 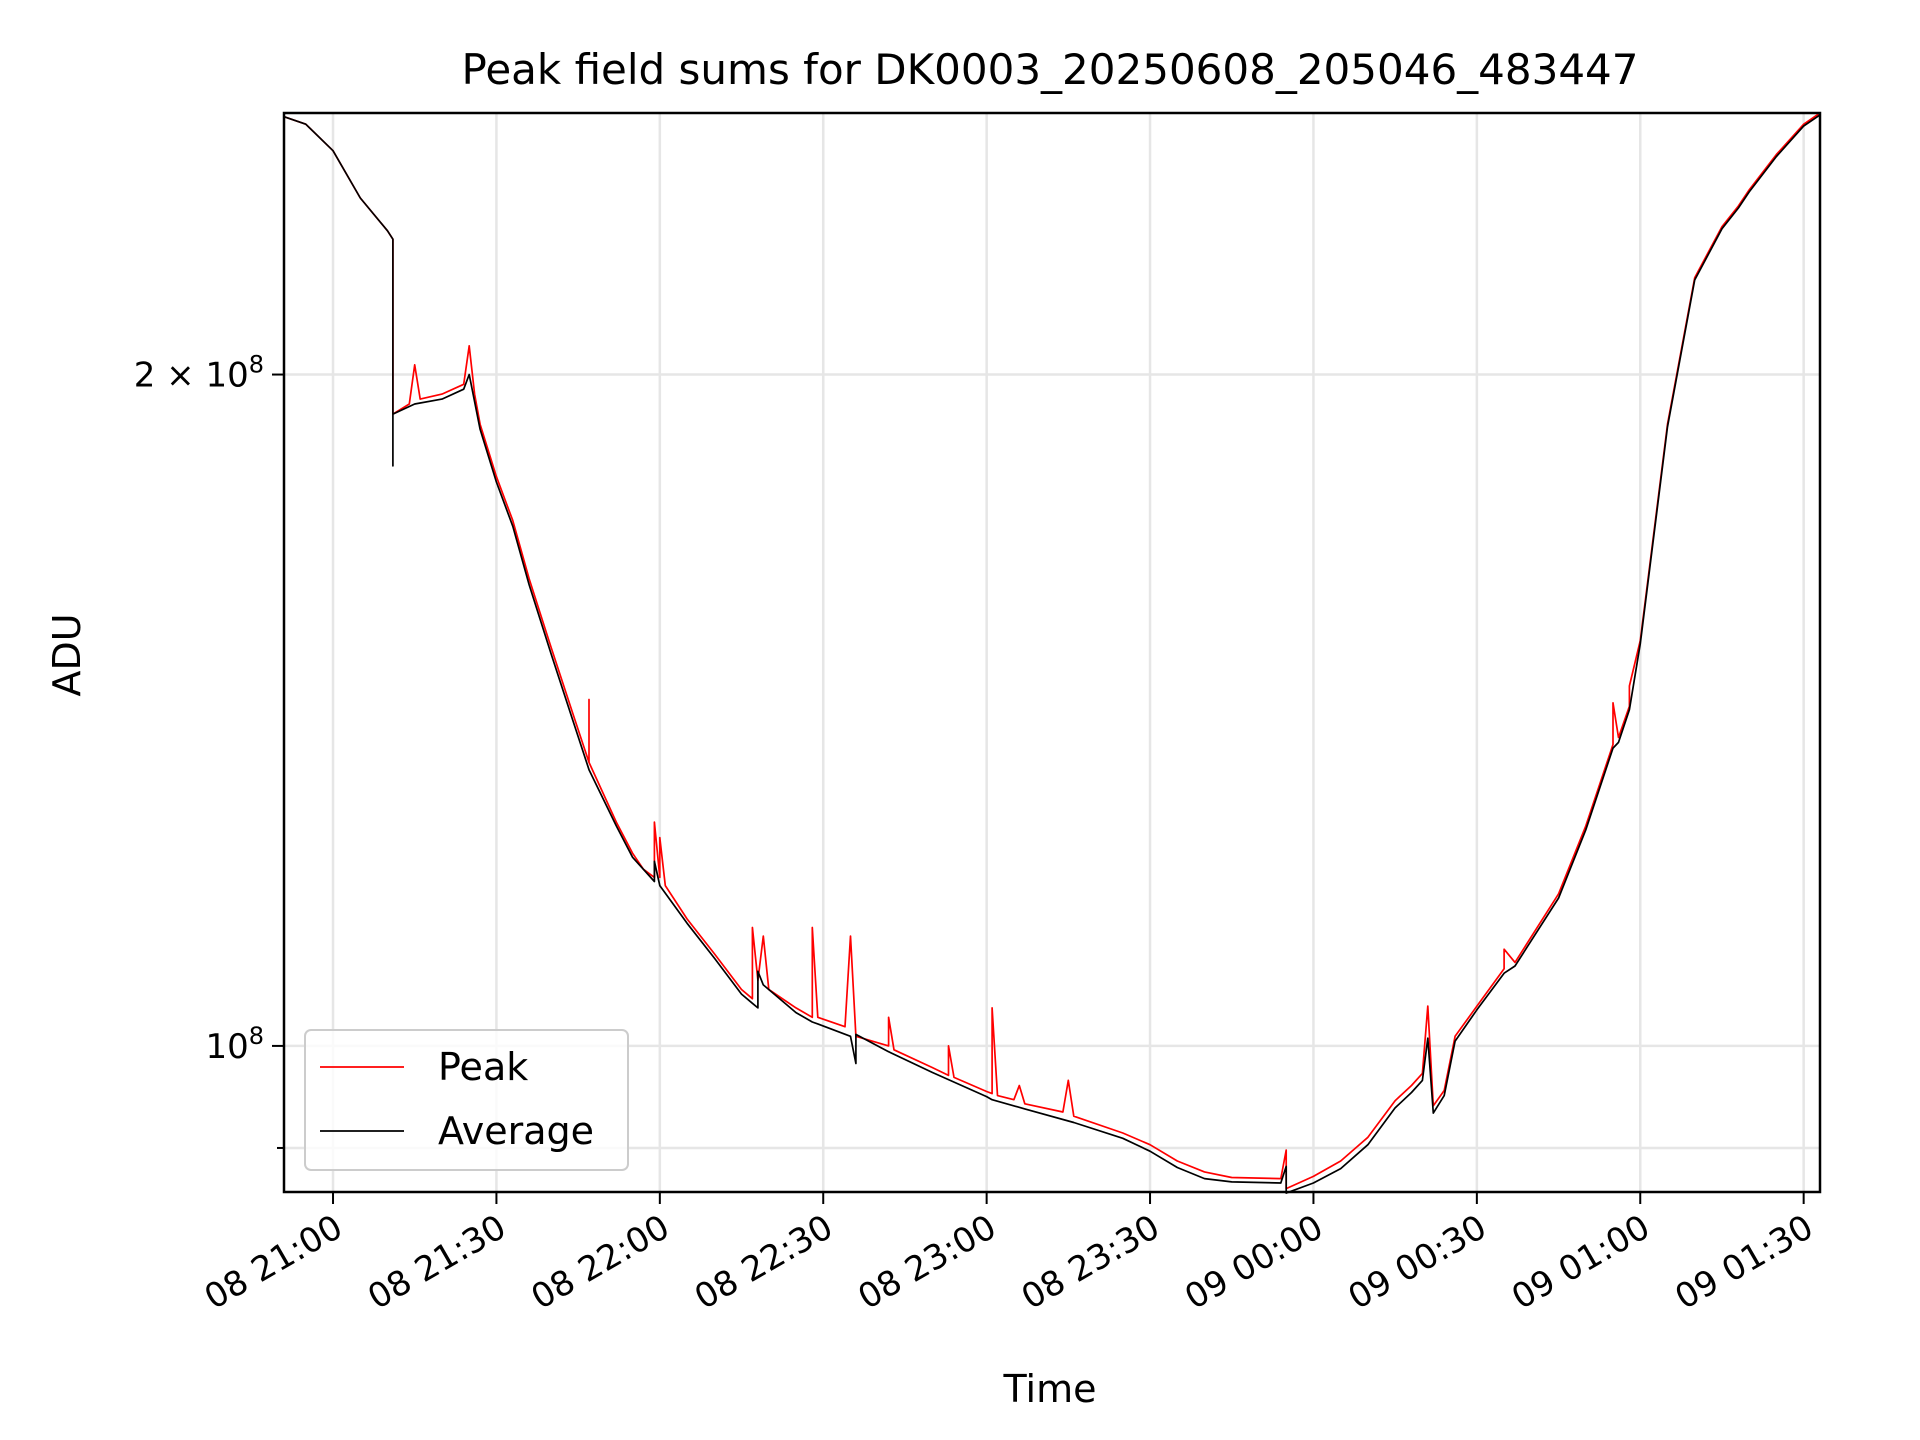 What do you see at coordinates (67, 654) in the screenshot?
I see `y-axis-label: ADU` at bounding box center [67, 654].